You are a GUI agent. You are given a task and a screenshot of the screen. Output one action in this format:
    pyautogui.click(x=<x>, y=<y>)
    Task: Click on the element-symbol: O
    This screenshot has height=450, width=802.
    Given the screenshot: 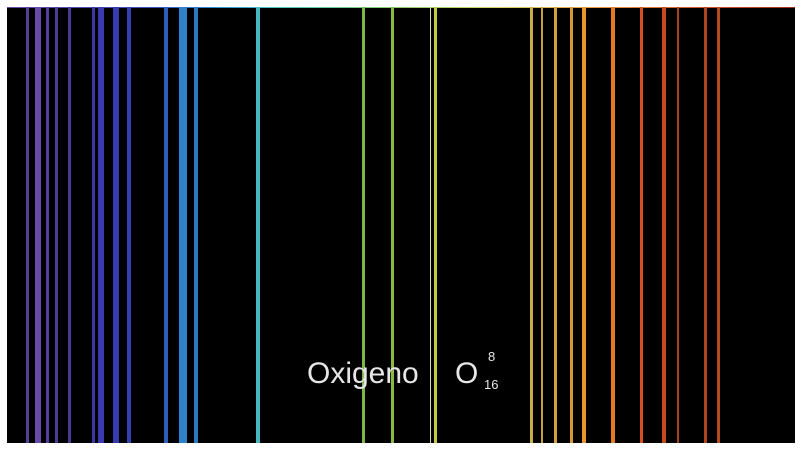 What is the action you would take?
    pyautogui.click(x=467, y=373)
    